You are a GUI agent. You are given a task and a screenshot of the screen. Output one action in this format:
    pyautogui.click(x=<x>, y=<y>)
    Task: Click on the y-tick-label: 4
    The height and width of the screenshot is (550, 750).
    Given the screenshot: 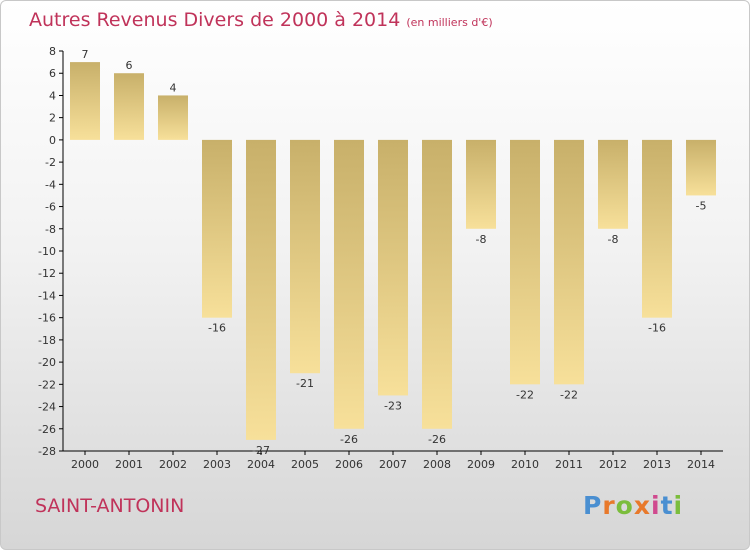 What is the action you would take?
    pyautogui.click(x=52, y=95)
    